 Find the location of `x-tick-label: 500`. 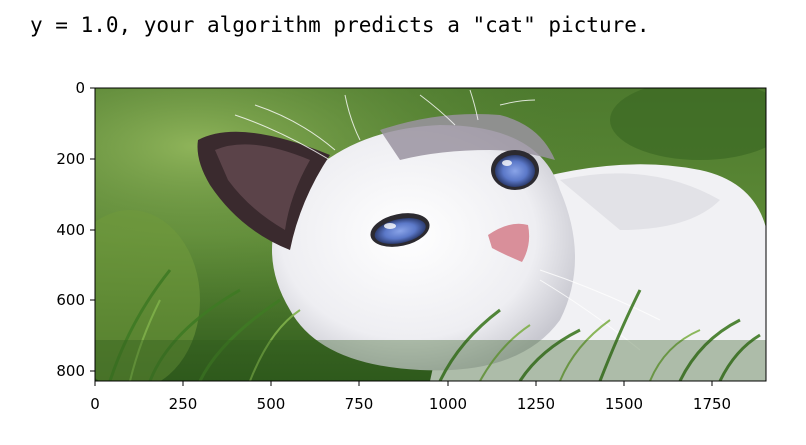

x-tick-label: 500 is located at coordinates (271, 404).